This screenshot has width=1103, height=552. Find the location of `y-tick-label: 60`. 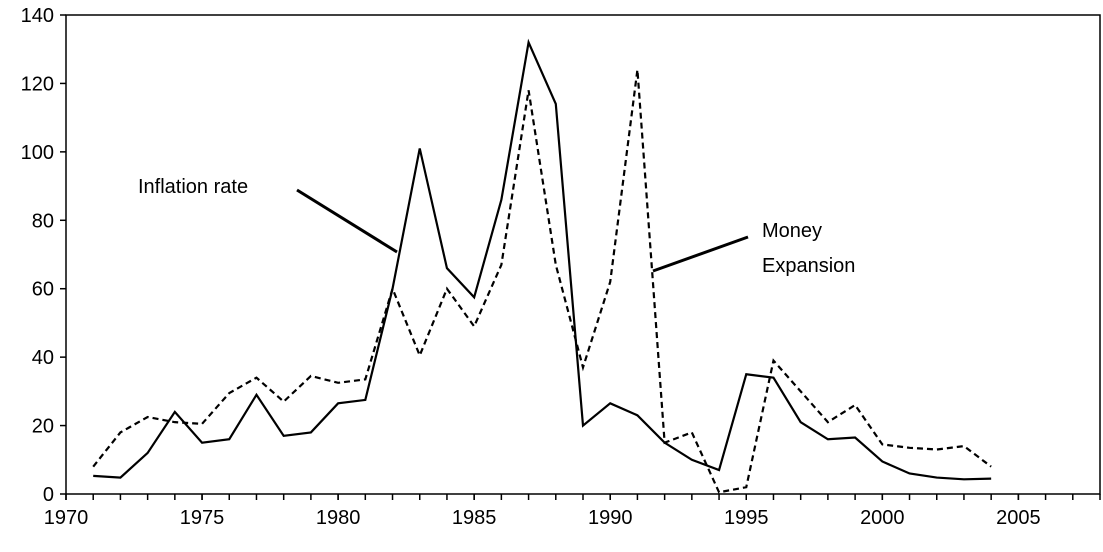

y-tick-label: 60 is located at coordinates (43, 290).